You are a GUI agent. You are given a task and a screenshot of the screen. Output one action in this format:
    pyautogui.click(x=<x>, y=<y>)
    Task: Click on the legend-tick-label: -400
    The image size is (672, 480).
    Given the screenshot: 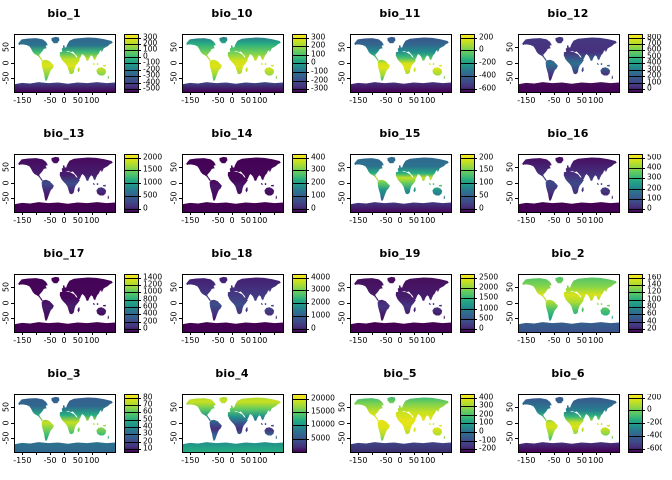 What is the action you would take?
    pyautogui.click(x=152, y=81)
    